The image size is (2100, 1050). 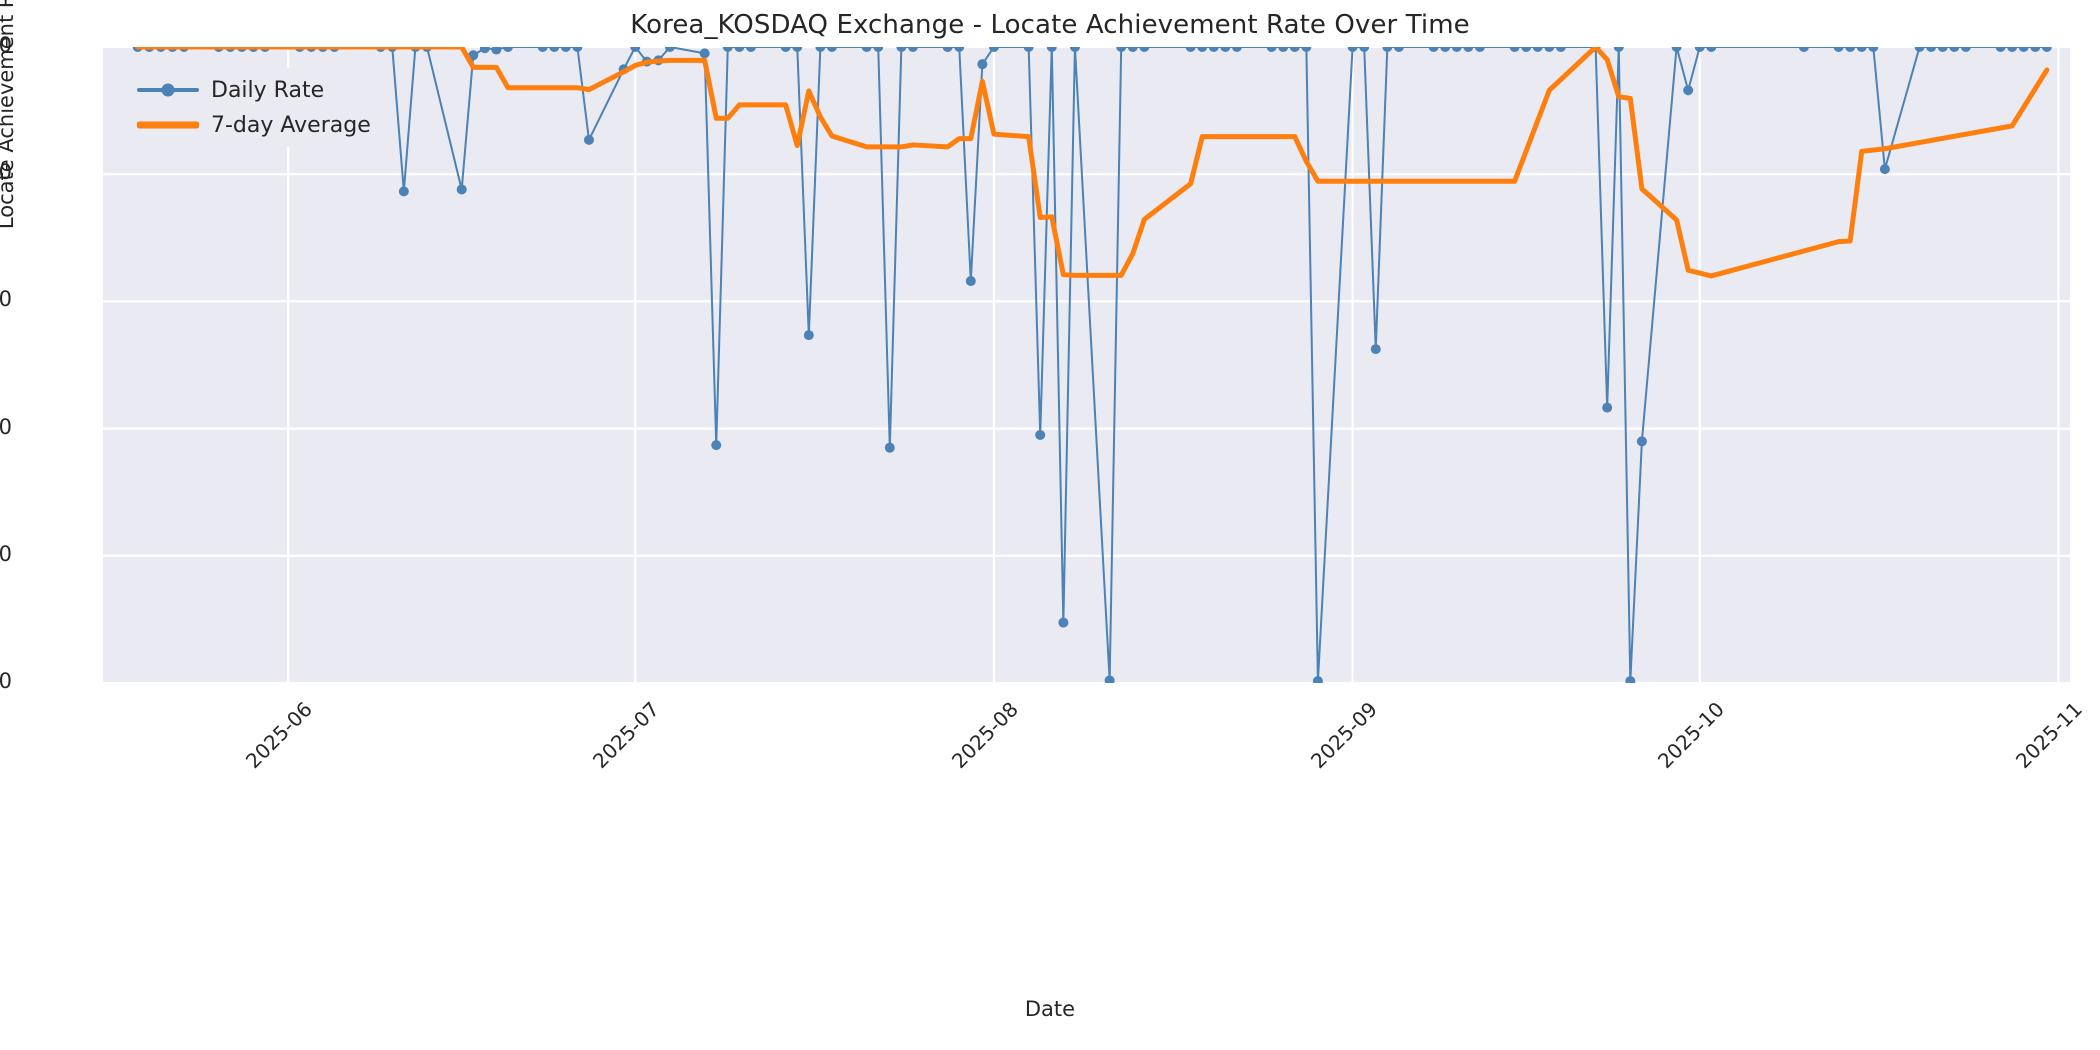 I want to click on legend-swatch-seven-day-average, so click(x=168, y=125).